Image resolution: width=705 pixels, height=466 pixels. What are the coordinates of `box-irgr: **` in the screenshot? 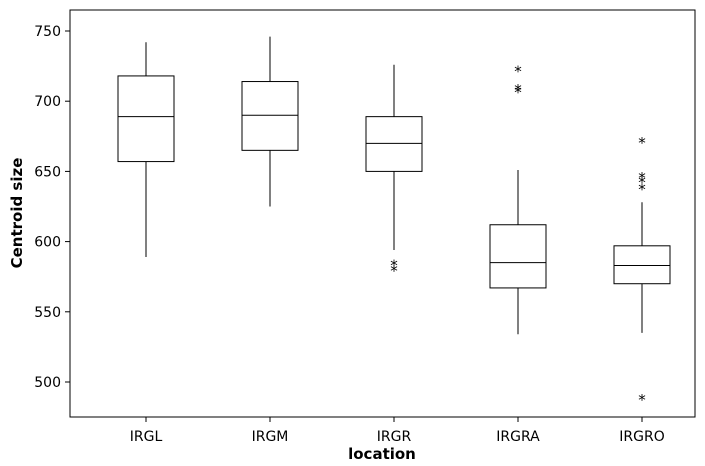 It's located at (394, 172).